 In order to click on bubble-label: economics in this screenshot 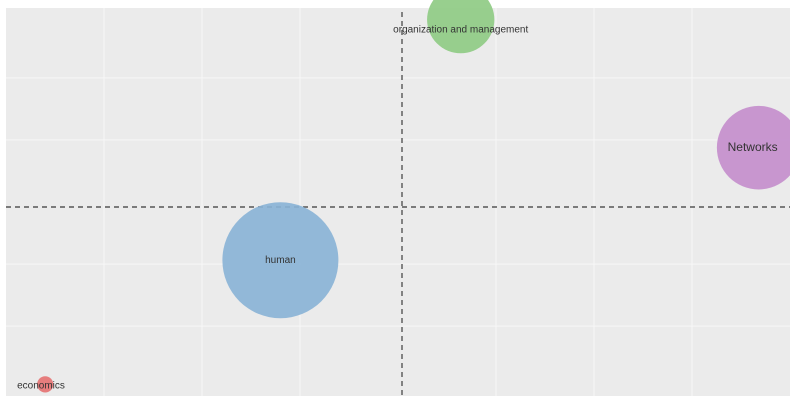, I will do `click(41, 386)`.